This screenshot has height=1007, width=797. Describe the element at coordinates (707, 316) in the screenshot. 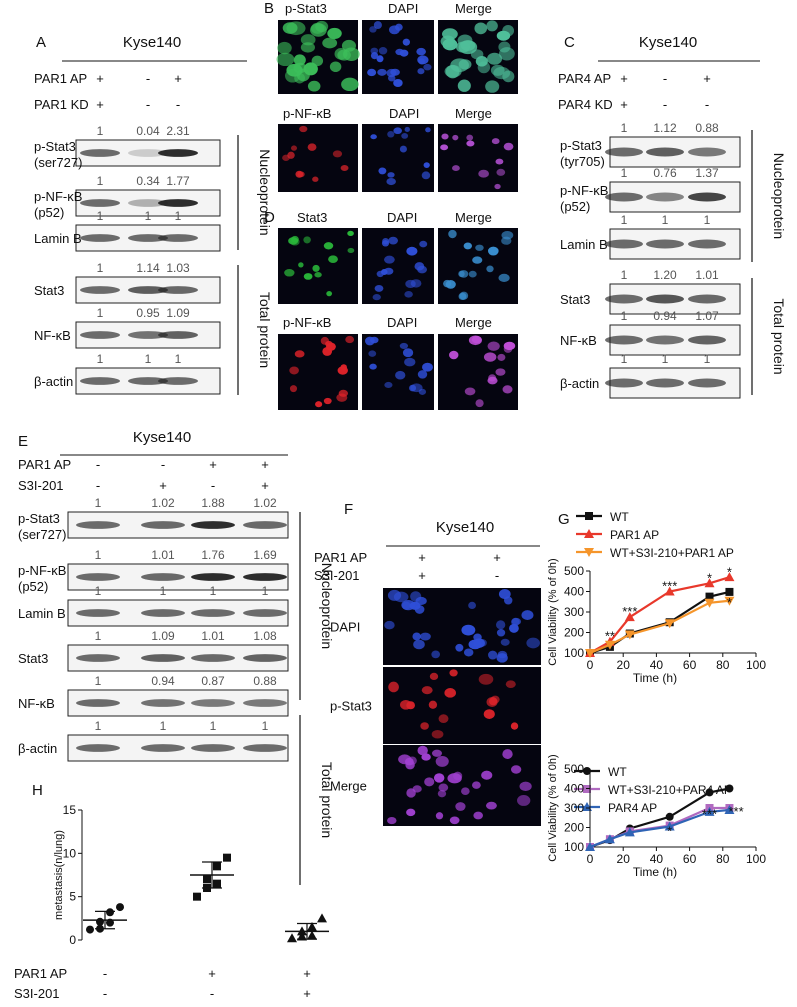

I see `panel-c-density-value: 1.07` at that location.